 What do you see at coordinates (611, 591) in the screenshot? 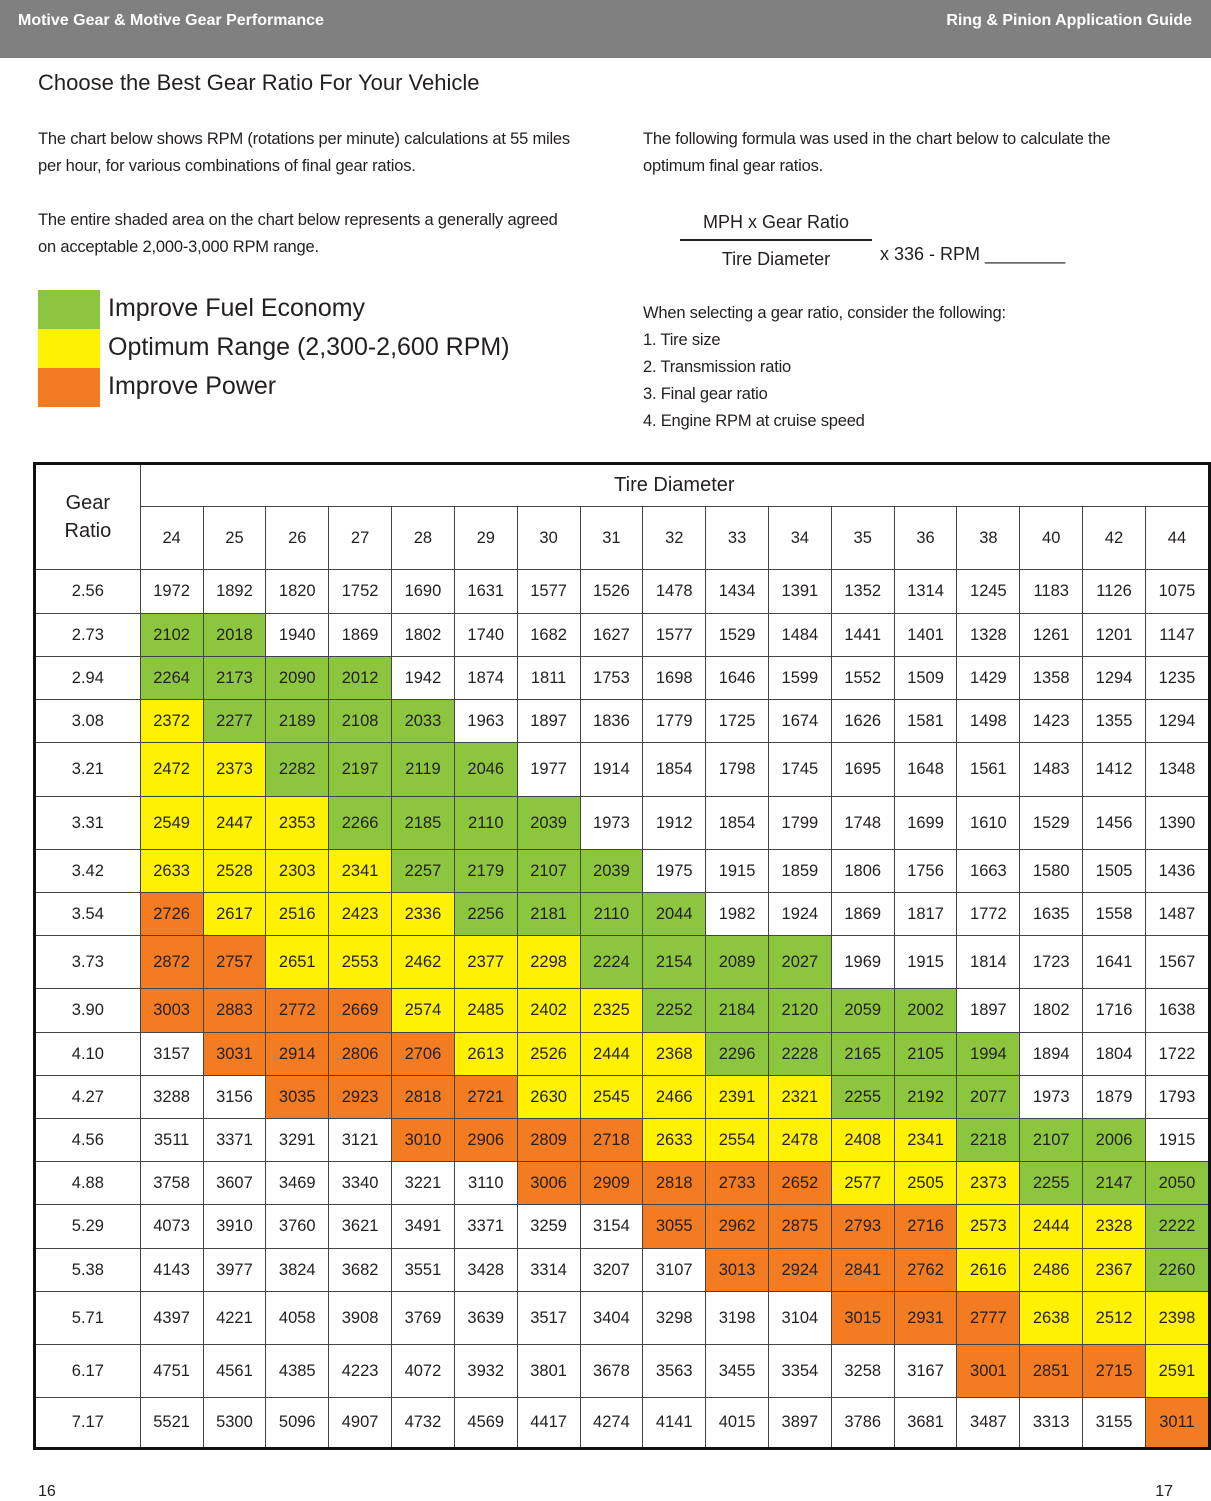
I see `rpm-cell: 1526` at bounding box center [611, 591].